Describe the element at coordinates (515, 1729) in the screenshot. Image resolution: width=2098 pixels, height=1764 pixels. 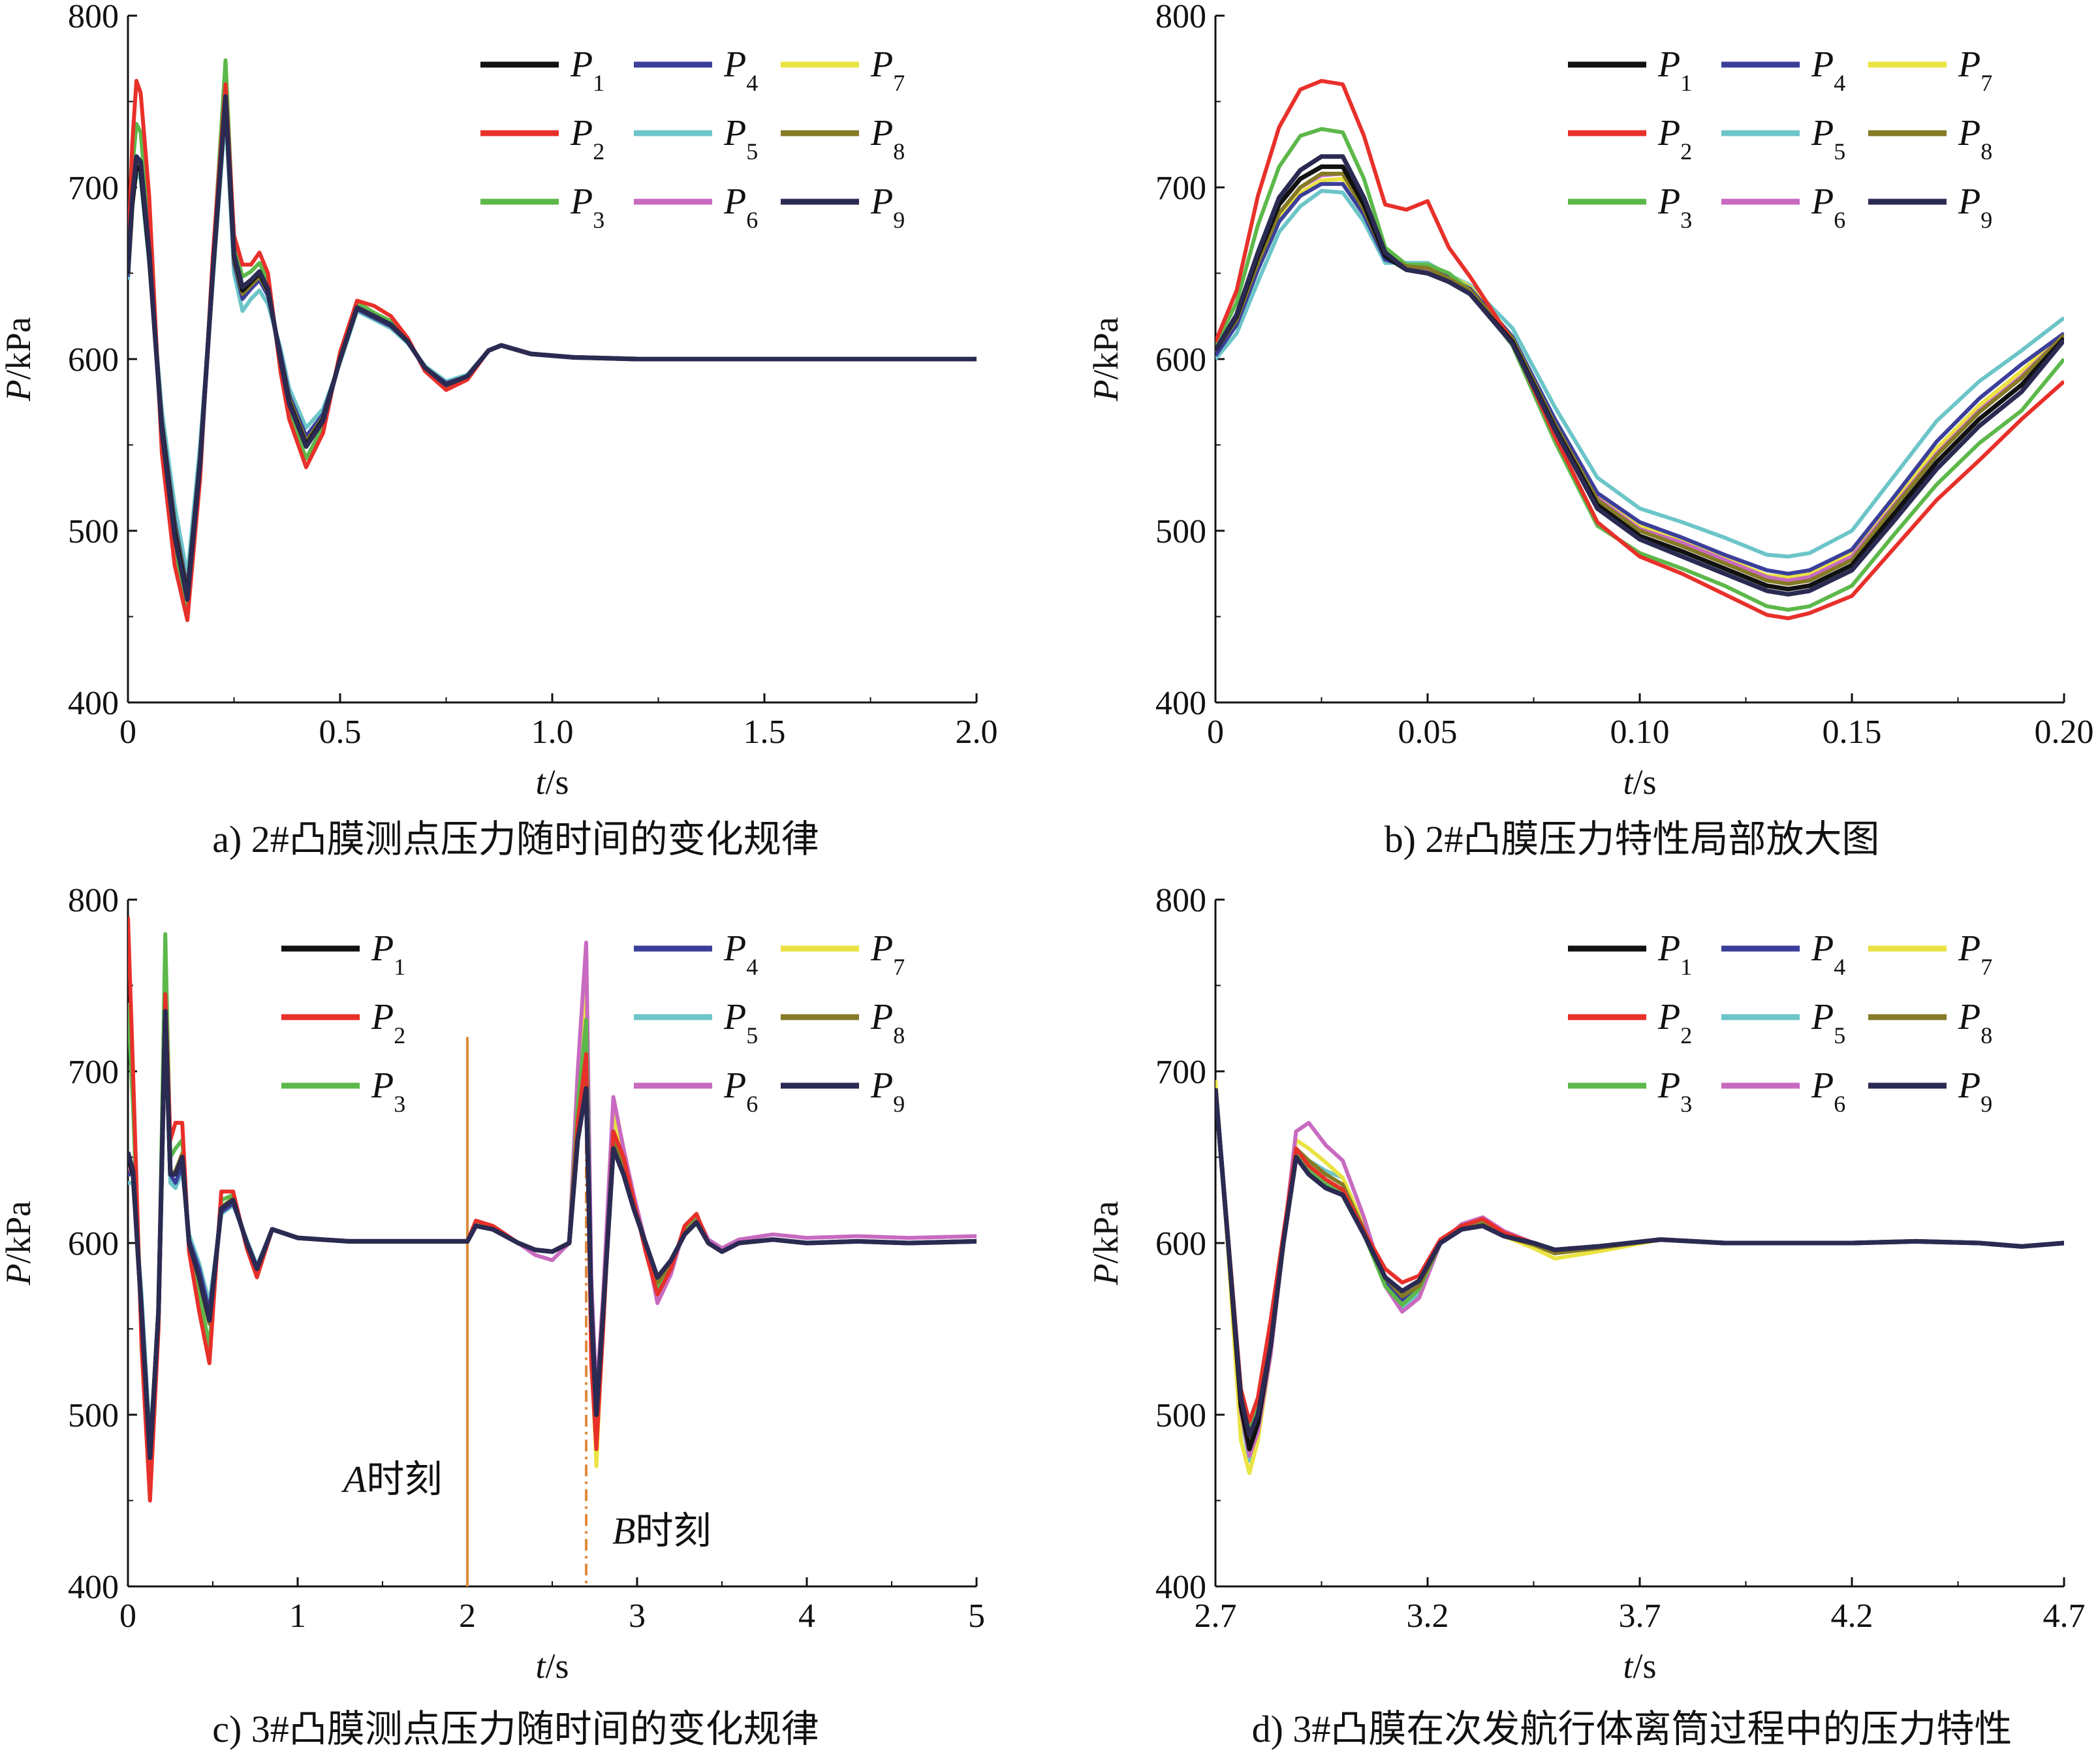
I see `chart-caption: c) 3#凸膜测点压力随时间的变化规律` at that location.